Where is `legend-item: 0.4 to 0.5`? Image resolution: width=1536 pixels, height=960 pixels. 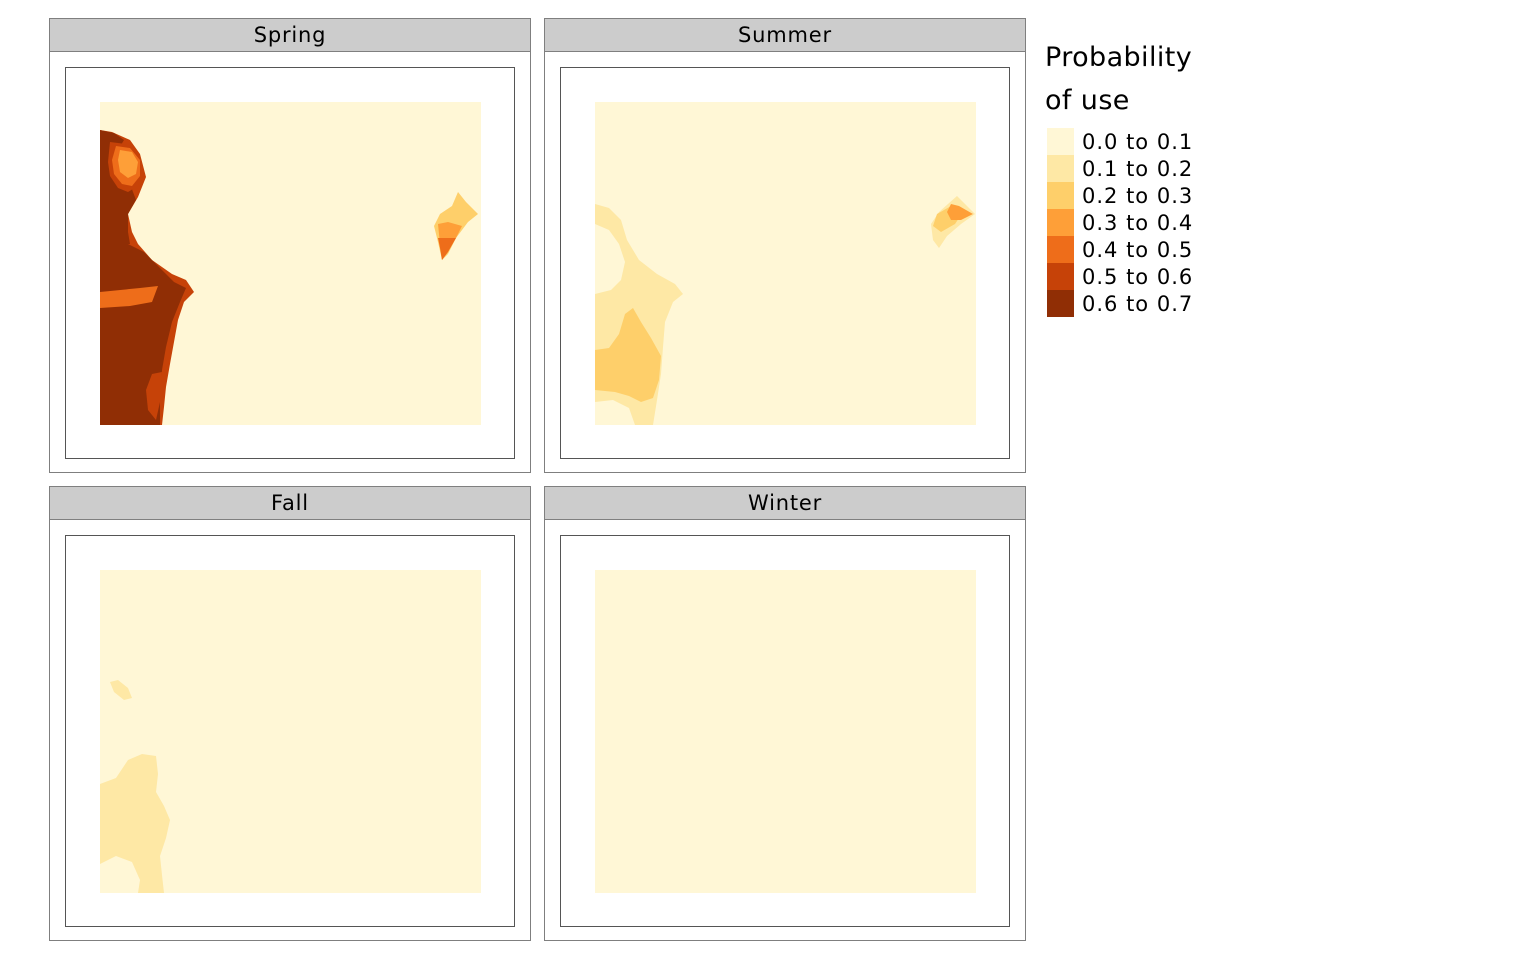 legend-item: 0.4 to 0.5 is located at coordinates (1119, 249).